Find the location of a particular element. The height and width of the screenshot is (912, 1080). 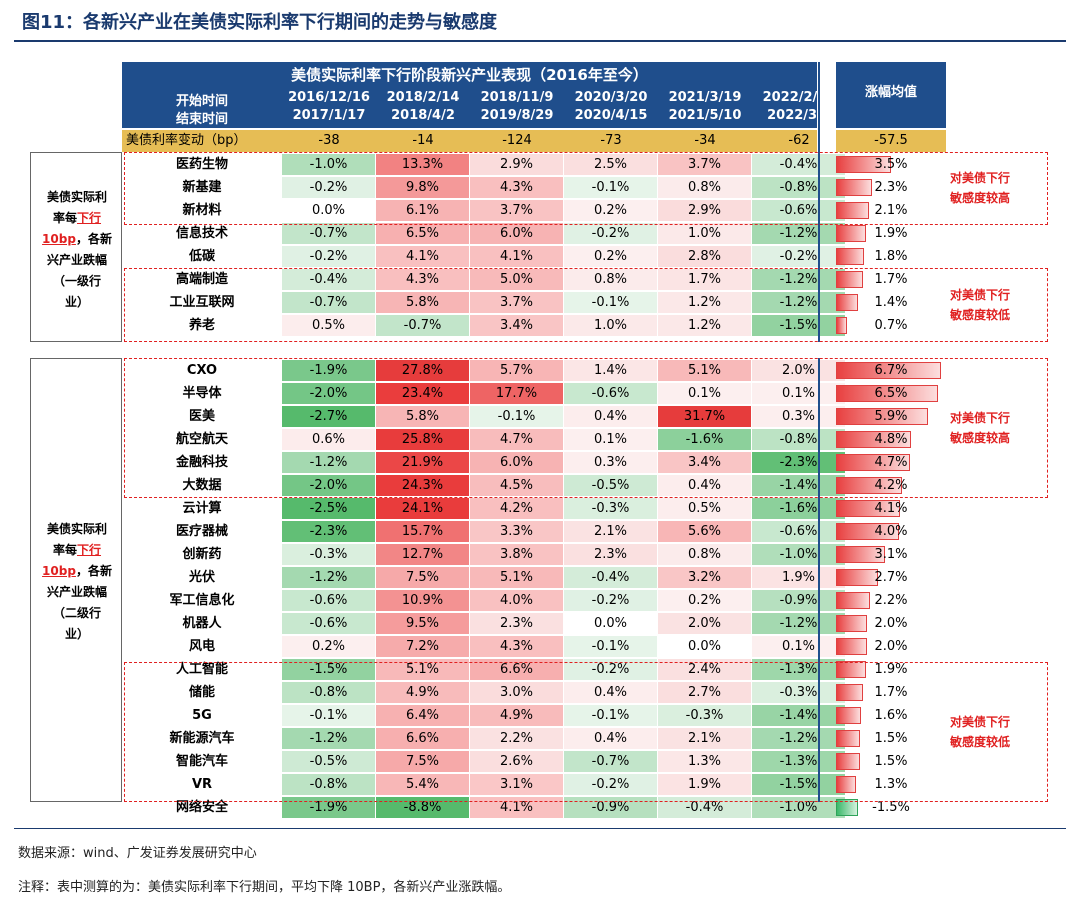

avg-cell: 1.9% is located at coordinates (891, 233).